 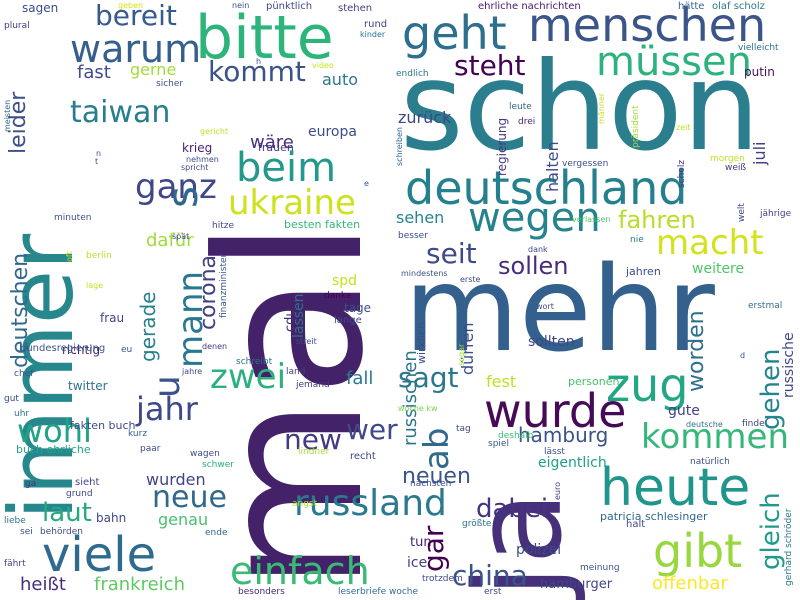 I want to click on cloud-word: erstmal, so click(x=765, y=306).